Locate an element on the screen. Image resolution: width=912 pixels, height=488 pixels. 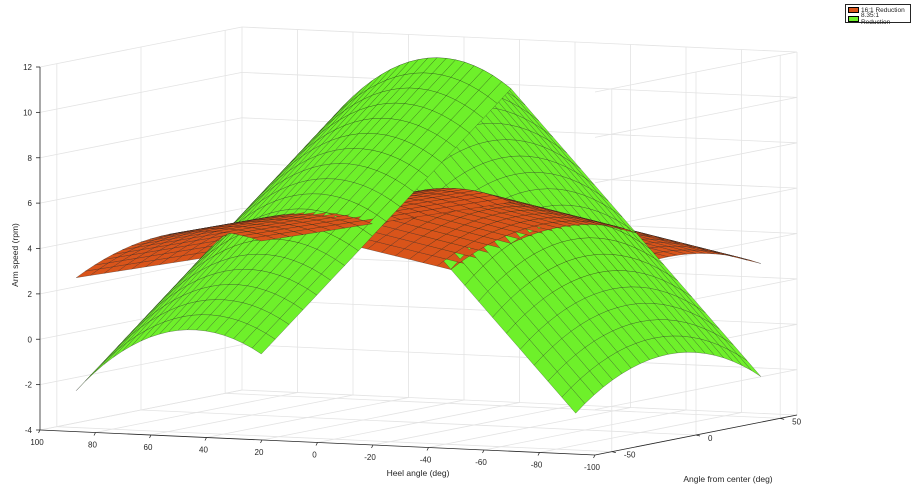
x-tick-label: 100 is located at coordinates (37, 442).